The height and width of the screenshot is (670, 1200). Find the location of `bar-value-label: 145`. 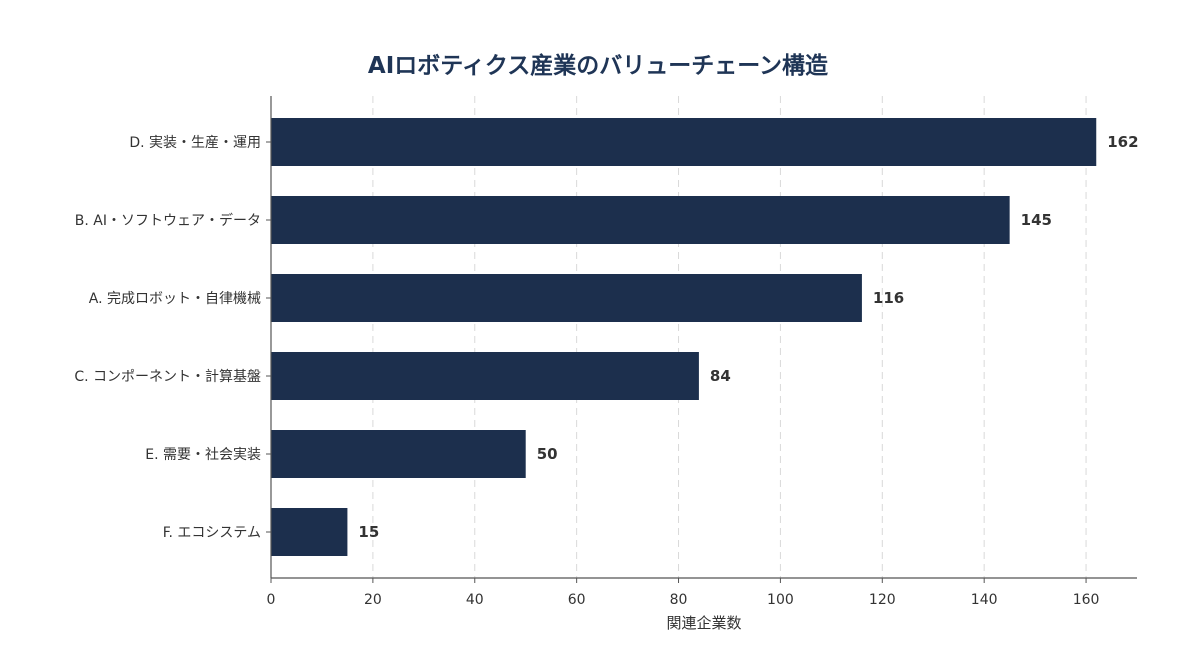

bar-value-label: 145 is located at coordinates (1036, 220).